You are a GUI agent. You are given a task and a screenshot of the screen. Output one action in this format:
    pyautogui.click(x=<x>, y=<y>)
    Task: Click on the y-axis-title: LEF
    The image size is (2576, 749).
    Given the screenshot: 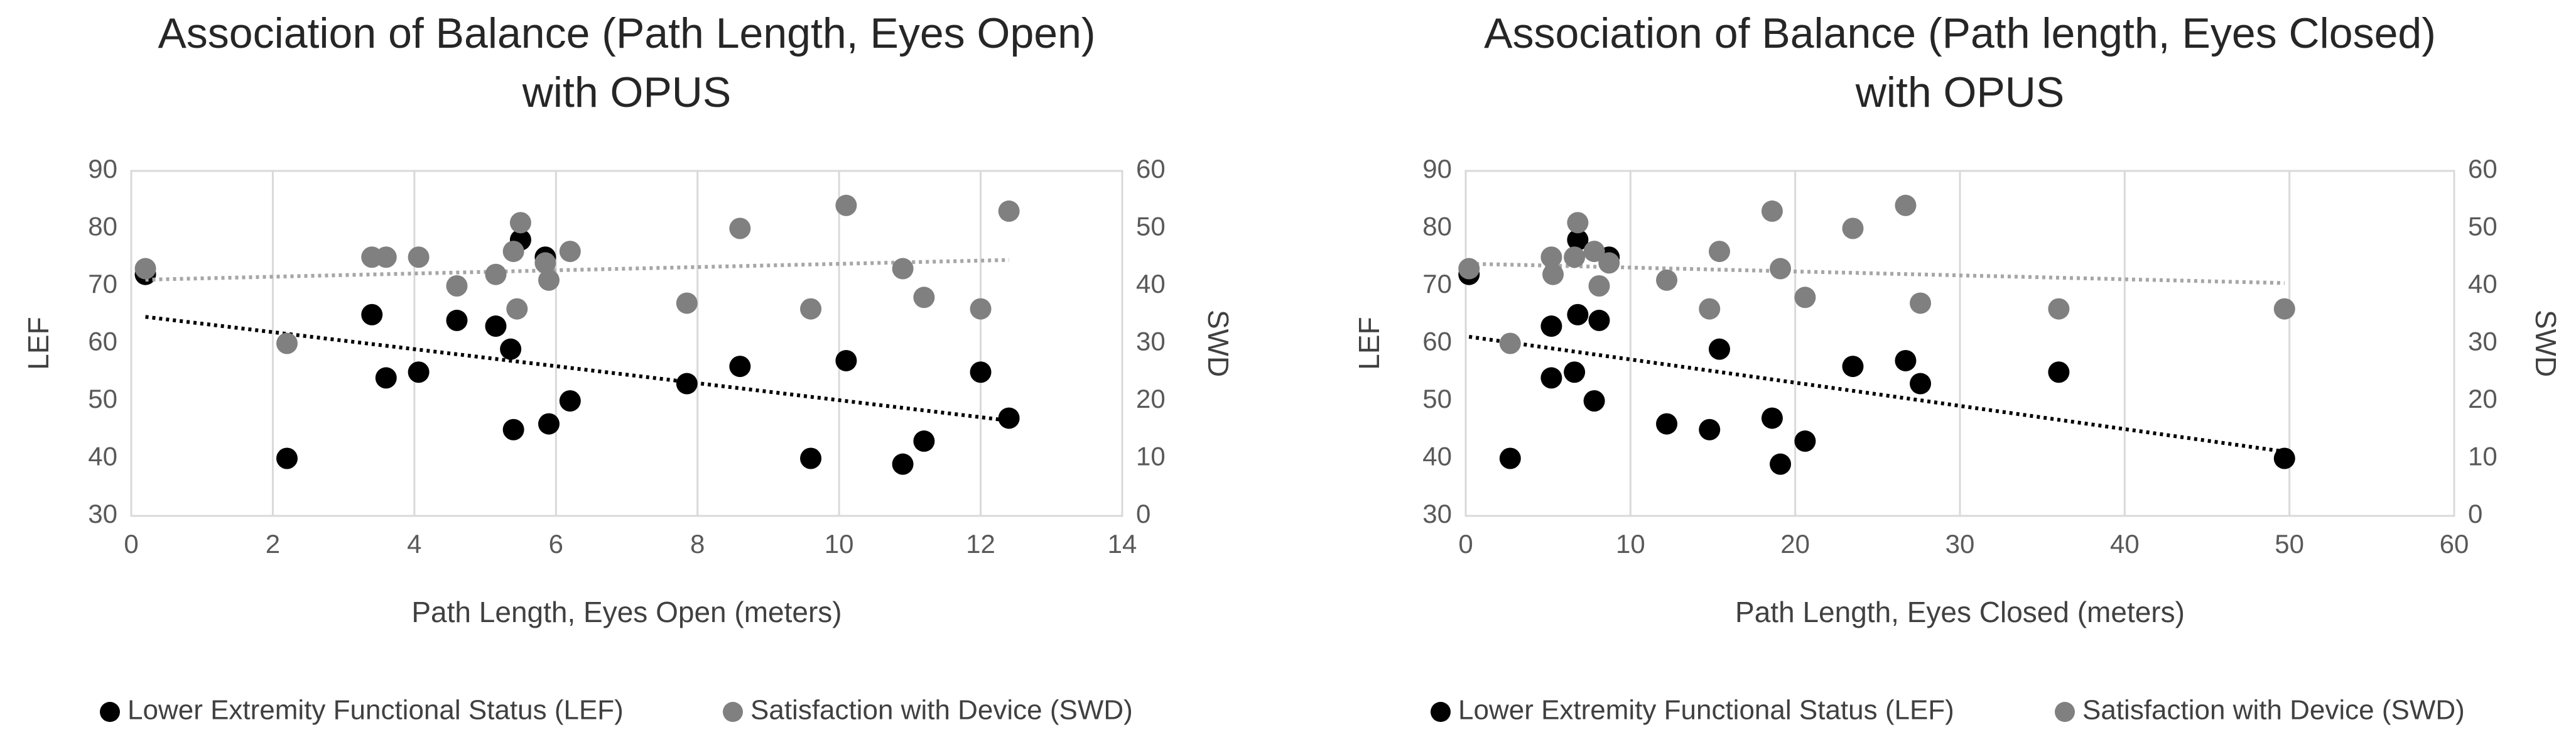 What is the action you would take?
    pyautogui.click(x=1369, y=343)
    